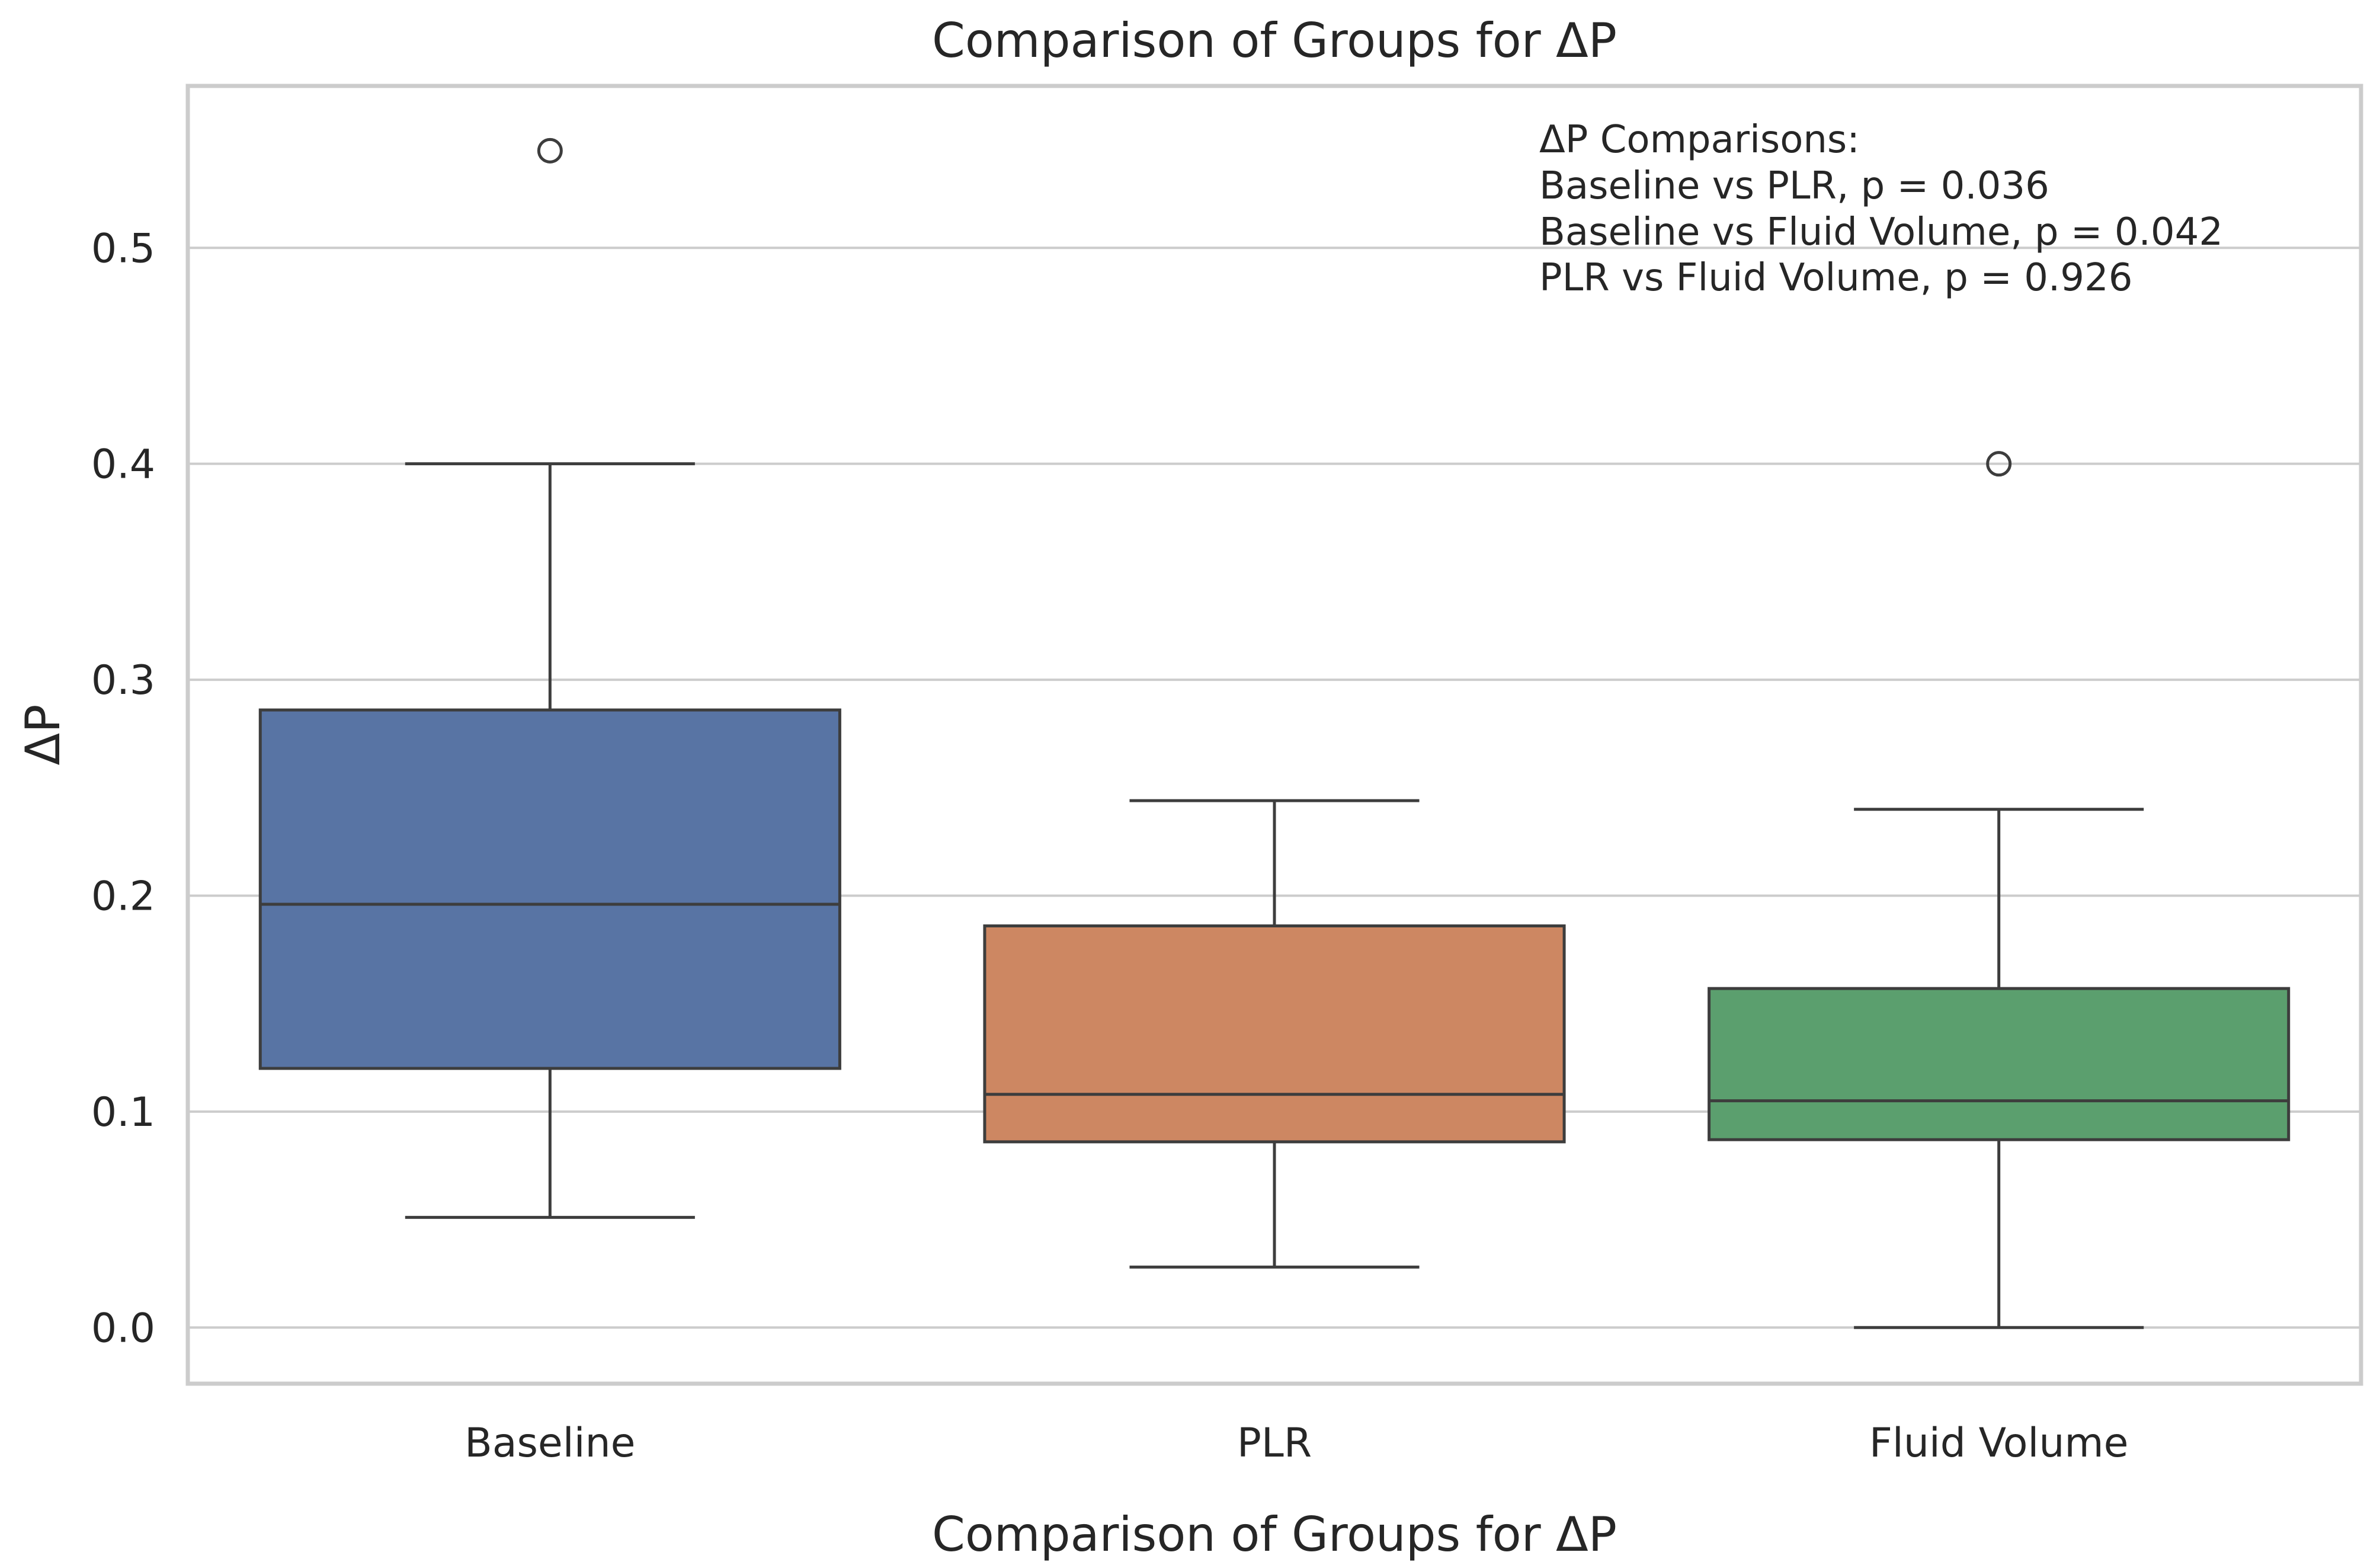 This screenshot has height=1565, width=2380. I want to click on chart-title: Comparison of Groups for ΔP, so click(1274, 40).